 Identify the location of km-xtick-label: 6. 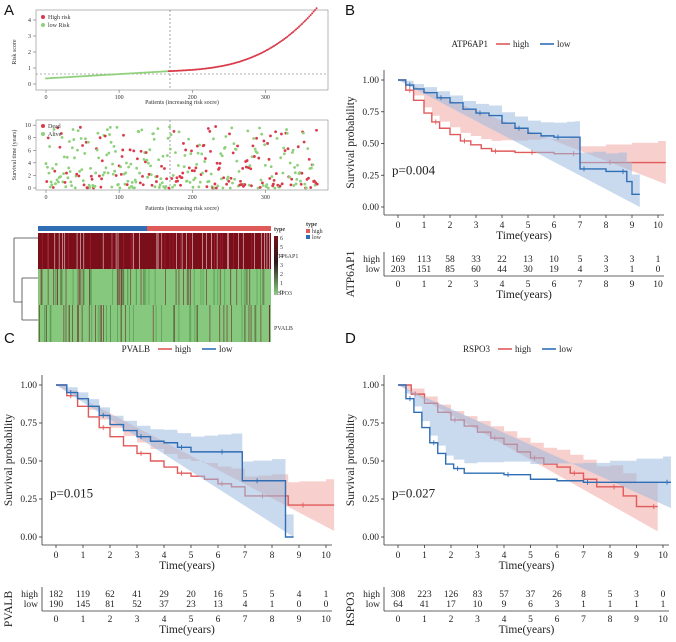
(554, 226).